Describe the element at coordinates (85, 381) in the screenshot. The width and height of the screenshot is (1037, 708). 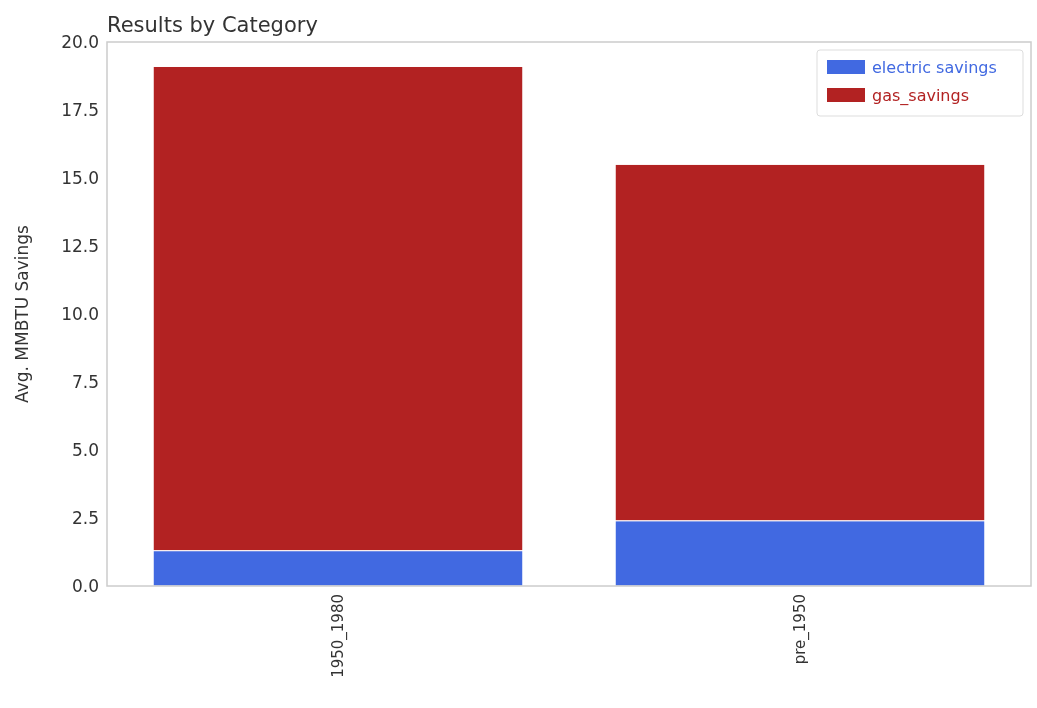
I see `y-tick-label: 7.5` at that location.